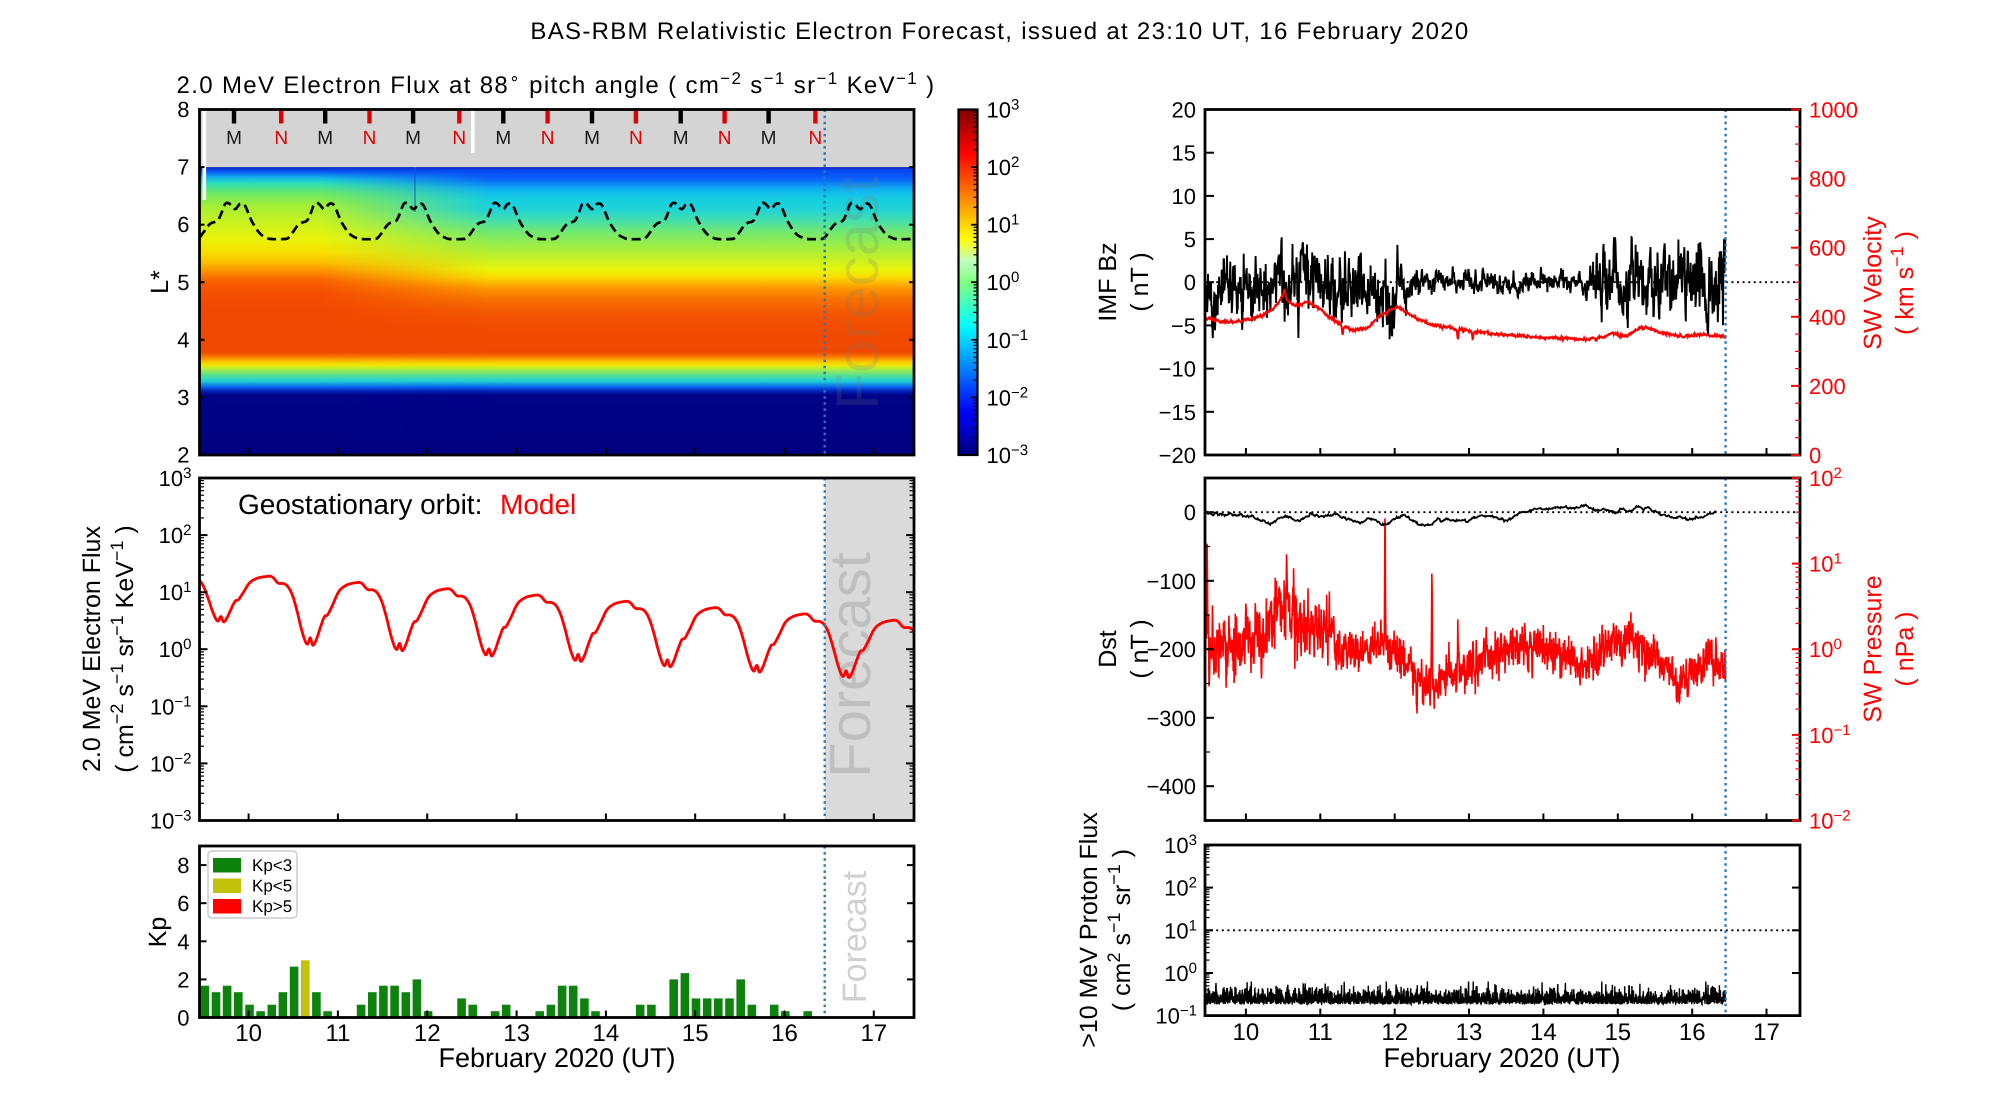 This screenshot has height=1105, width=2000. Describe the element at coordinates (1183, 325) in the screenshot. I see `svg-text: −5` at that location.